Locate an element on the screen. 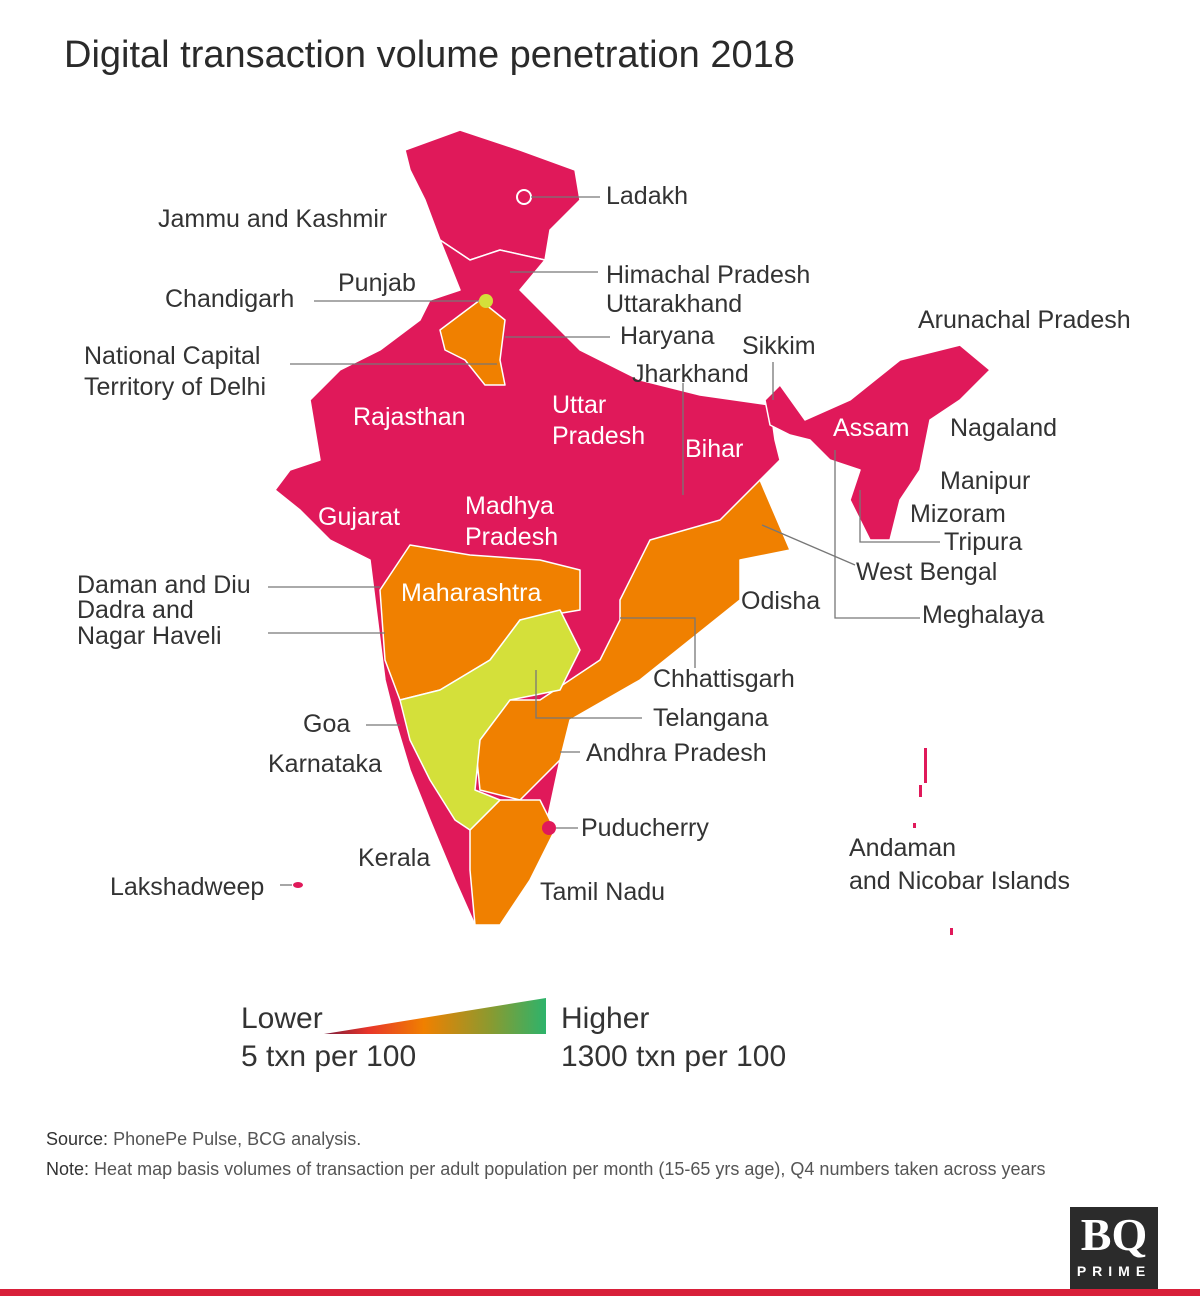  label-dadra-1: Dadra and is located at coordinates (135, 610).